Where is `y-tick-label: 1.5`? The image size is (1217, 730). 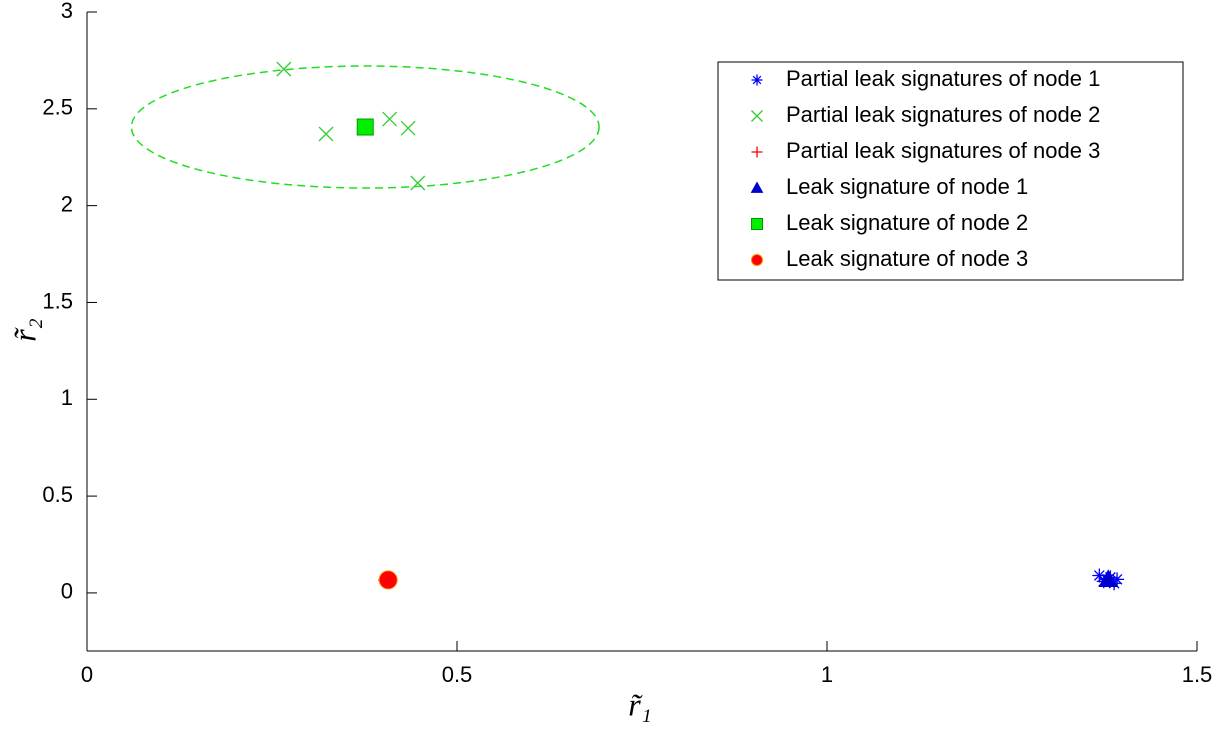 y-tick-label: 1.5 is located at coordinates (57, 300).